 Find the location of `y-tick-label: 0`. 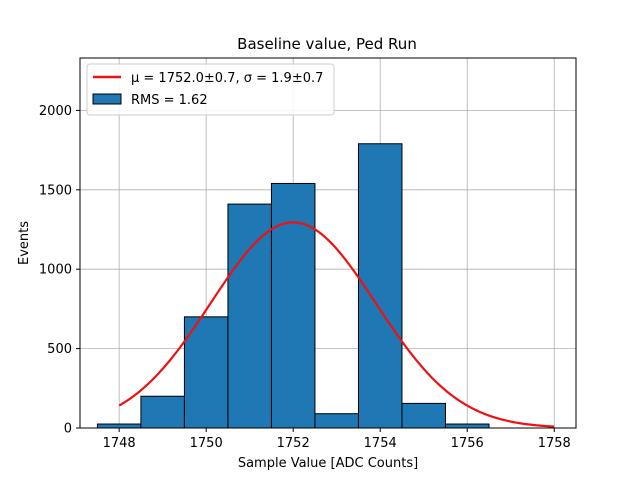

y-tick-label: 0 is located at coordinates (68, 429).